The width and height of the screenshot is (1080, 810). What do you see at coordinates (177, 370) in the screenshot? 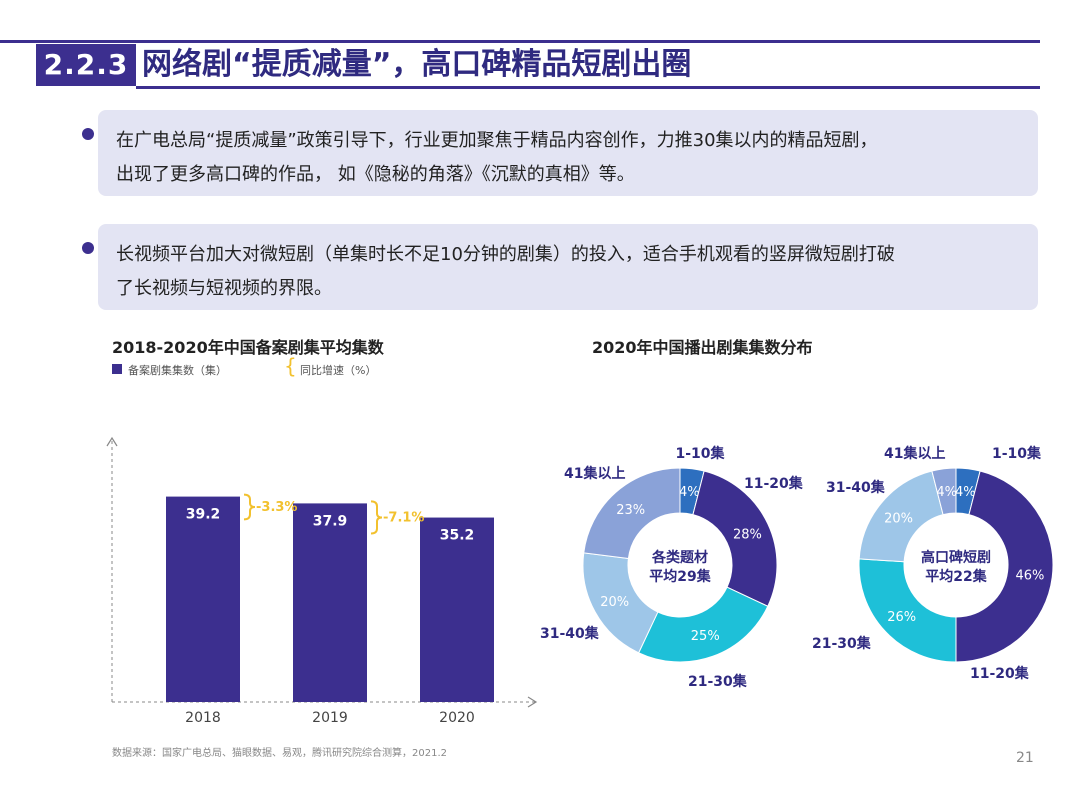
I see `legend-bar-label: 备案剧集集数（集）` at bounding box center [177, 370].